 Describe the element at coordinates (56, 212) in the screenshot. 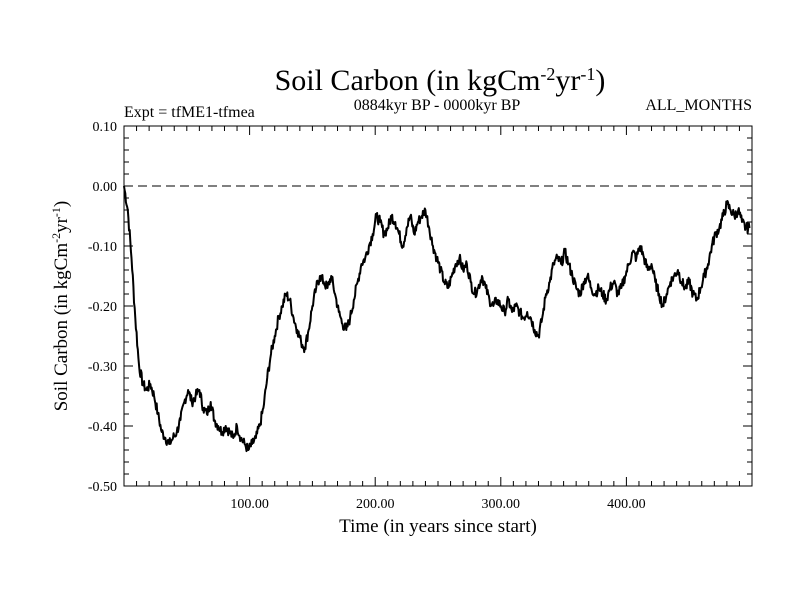

I see `ylabel-sup2: -1` at that location.